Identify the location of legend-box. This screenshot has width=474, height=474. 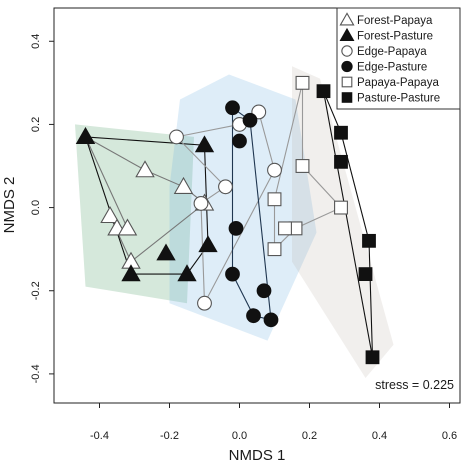
(398, 58).